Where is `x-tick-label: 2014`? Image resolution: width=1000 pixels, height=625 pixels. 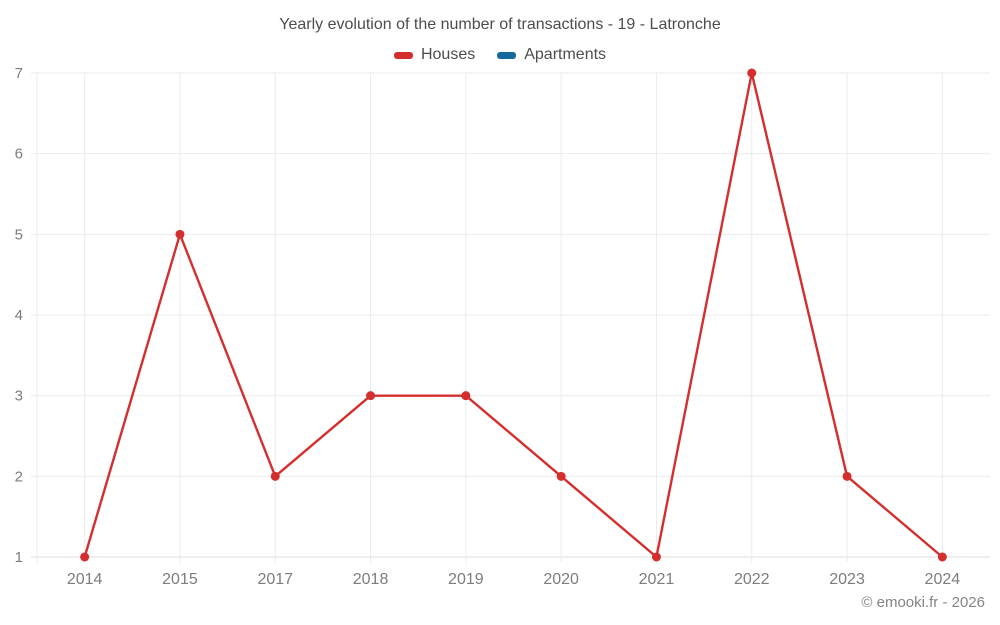 x-tick-label: 2014 is located at coordinates (85, 579).